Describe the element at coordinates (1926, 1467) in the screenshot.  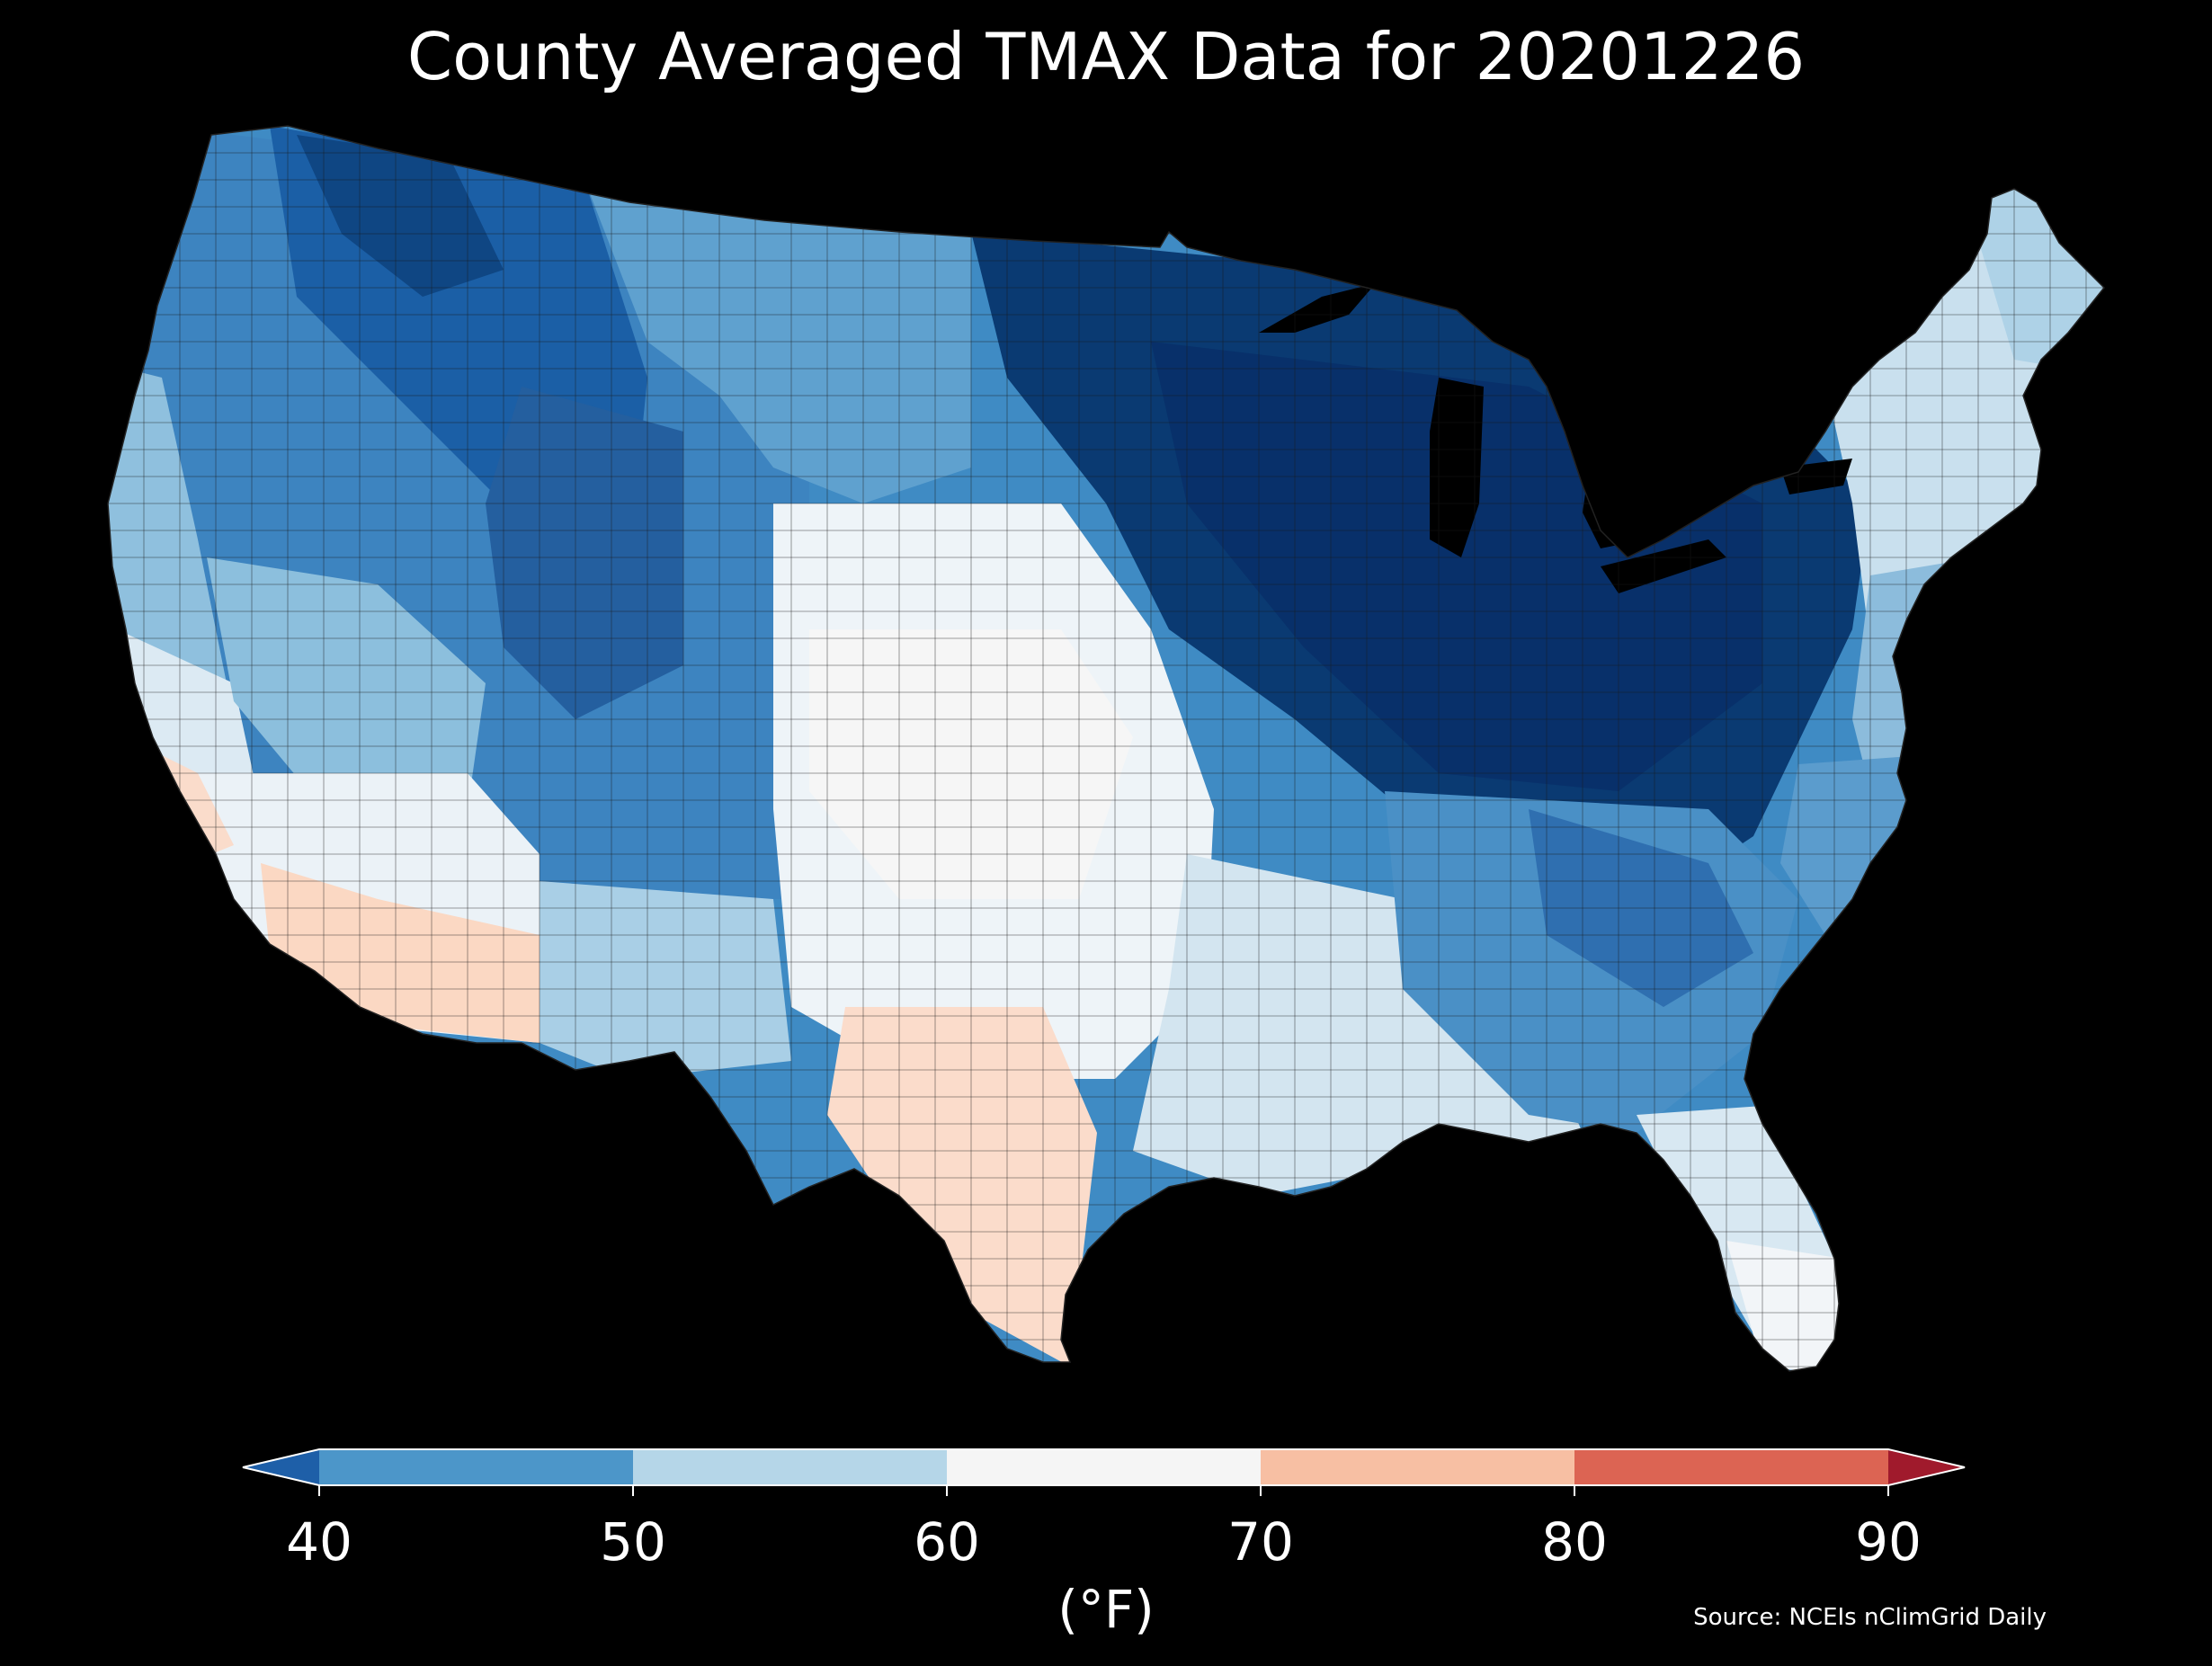
I see `colorbar-extend-high` at that location.